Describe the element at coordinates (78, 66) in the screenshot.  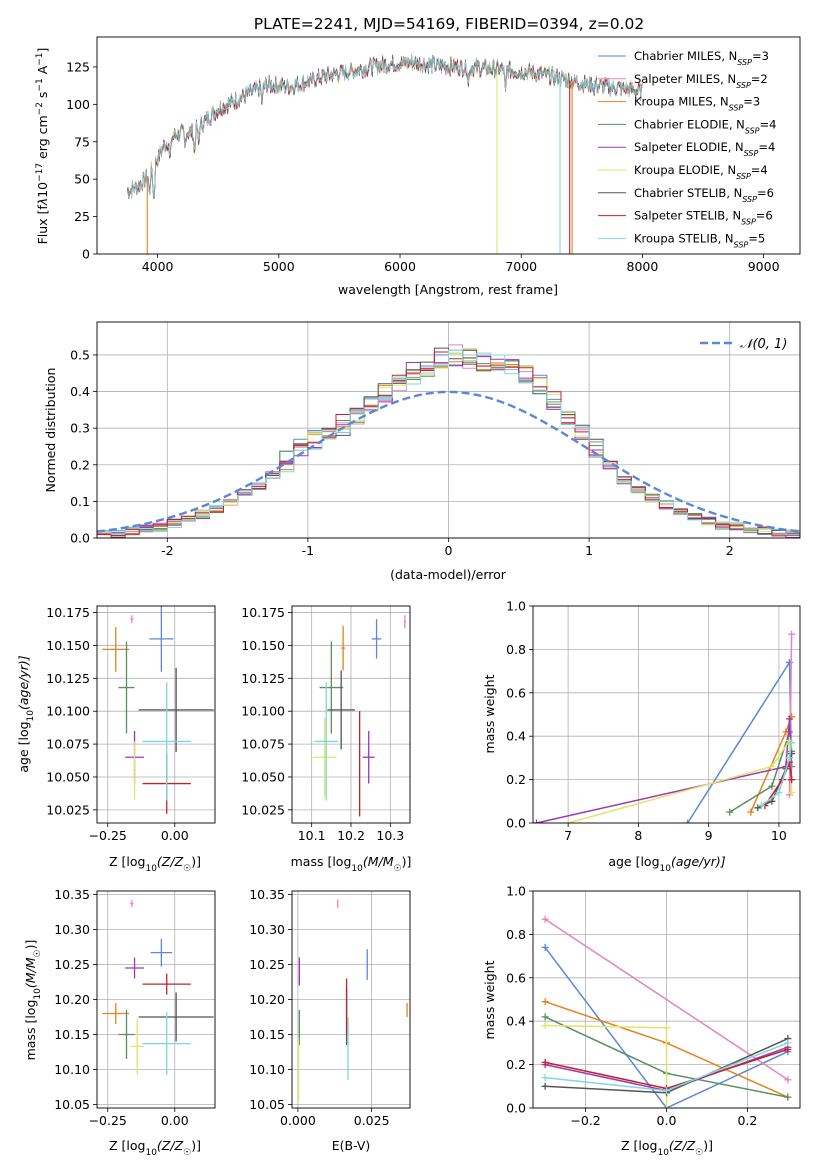
I see `y-tick-label: 125` at that location.